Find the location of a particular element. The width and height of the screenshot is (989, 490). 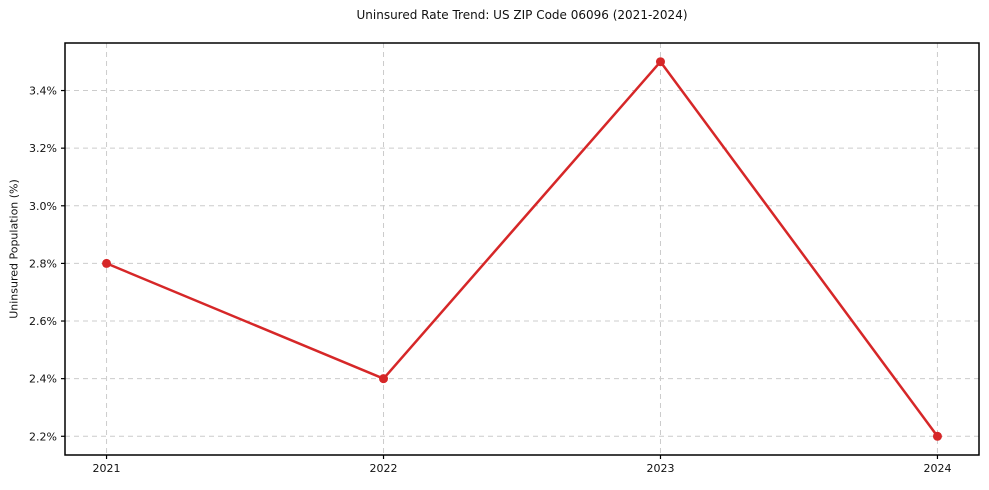

x-tick-label: 2021 is located at coordinates (107, 468).